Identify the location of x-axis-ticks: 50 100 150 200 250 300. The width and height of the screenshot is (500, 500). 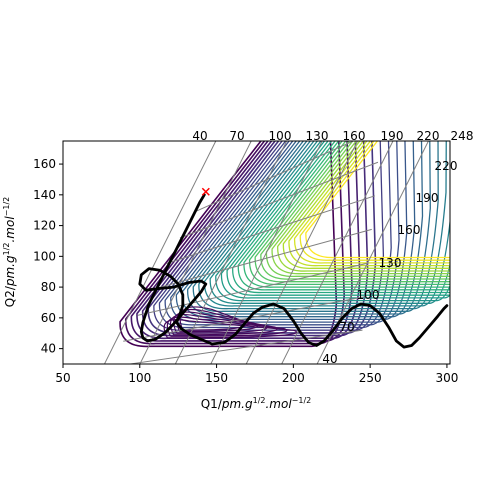
(256, 374).